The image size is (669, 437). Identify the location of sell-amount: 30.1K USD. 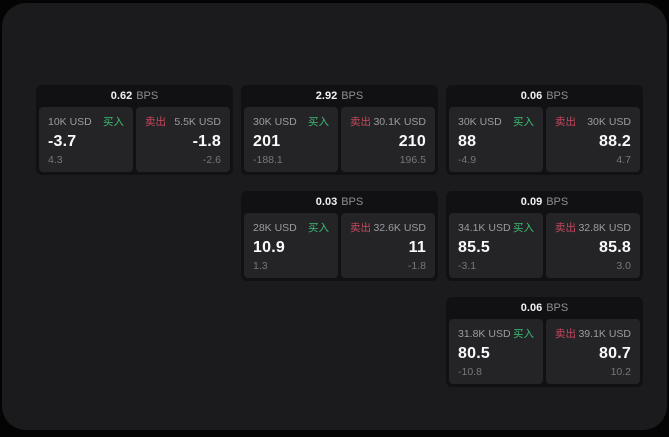
(399, 121).